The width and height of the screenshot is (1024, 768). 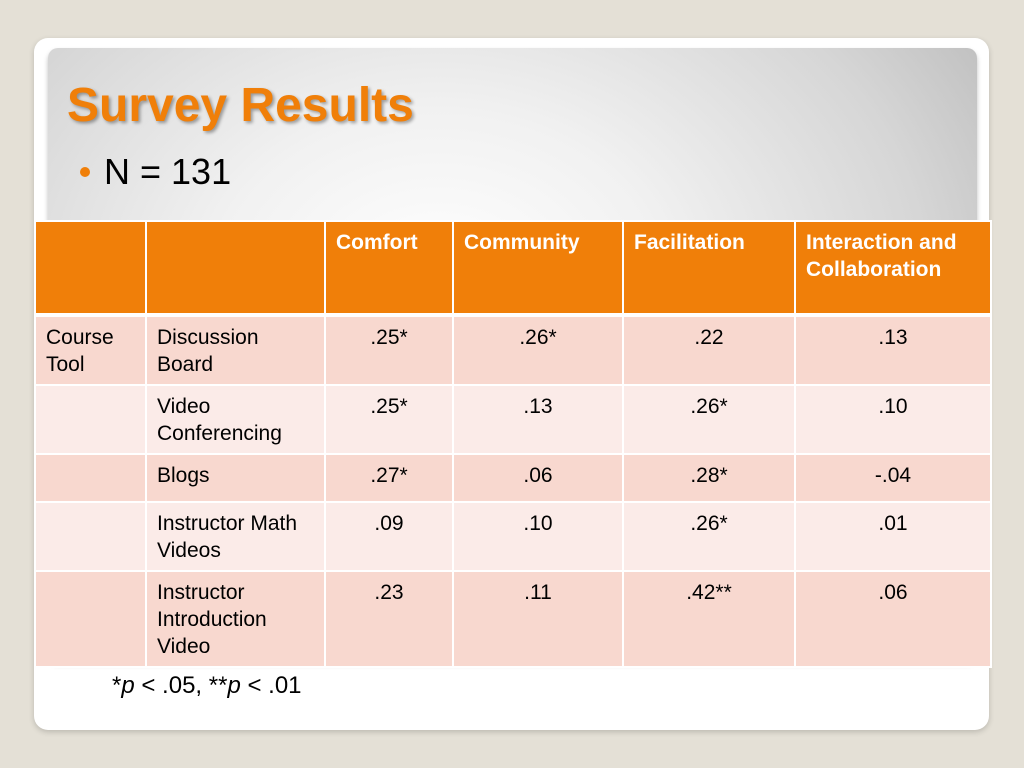 I want to click on comfort-cell: .09, so click(x=389, y=536).